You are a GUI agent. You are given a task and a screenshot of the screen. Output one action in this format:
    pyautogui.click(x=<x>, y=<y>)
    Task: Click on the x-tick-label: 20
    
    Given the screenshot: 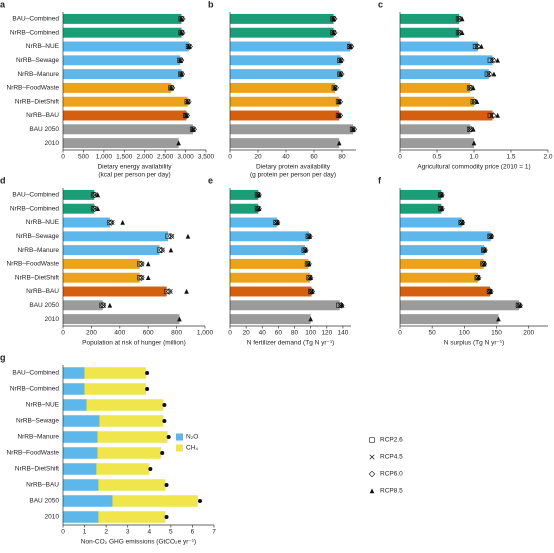 What is the action you would take?
    pyautogui.click(x=258, y=157)
    